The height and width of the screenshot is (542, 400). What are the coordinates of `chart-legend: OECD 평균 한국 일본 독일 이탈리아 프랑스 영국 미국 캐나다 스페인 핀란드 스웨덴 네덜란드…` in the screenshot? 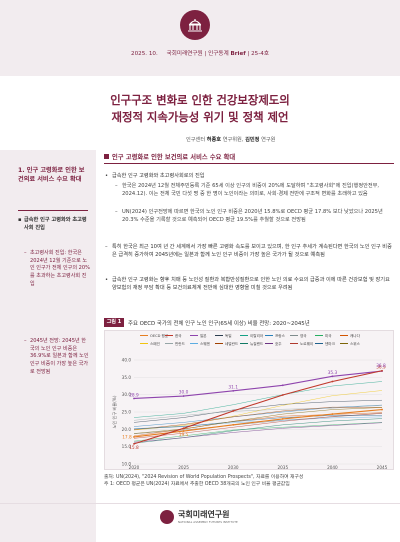 It's located at (255, 345).